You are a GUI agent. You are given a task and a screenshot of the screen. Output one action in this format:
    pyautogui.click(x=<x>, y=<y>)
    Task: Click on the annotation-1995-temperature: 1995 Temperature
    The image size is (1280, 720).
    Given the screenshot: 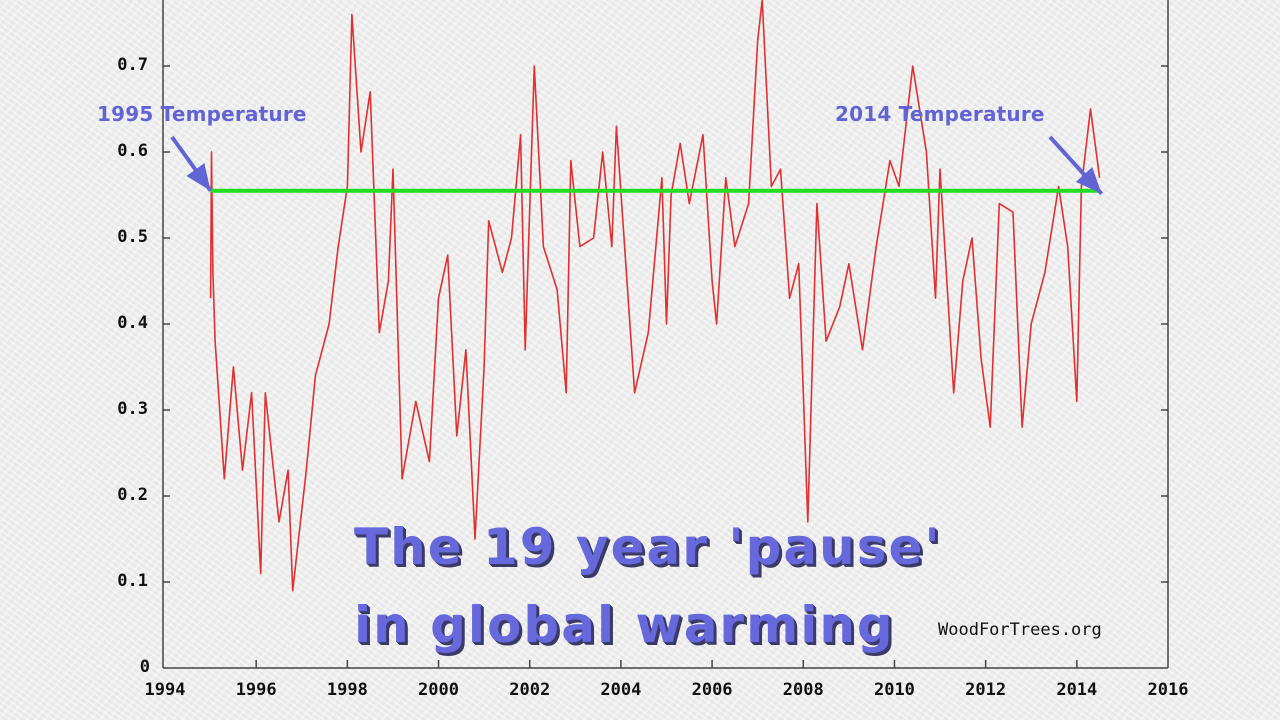 What is the action you would take?
    pyautogui.click(x=202, y=114)
    